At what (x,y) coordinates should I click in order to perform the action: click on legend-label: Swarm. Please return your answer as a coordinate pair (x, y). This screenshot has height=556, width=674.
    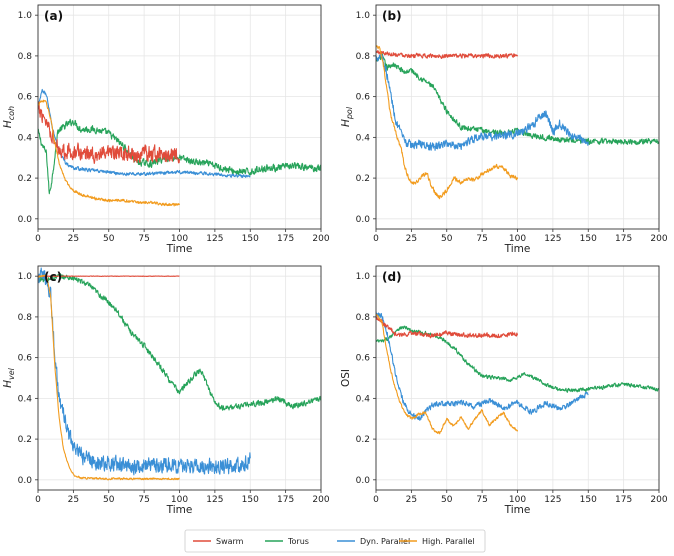
    Looking at the image, I should click on (230, 541).